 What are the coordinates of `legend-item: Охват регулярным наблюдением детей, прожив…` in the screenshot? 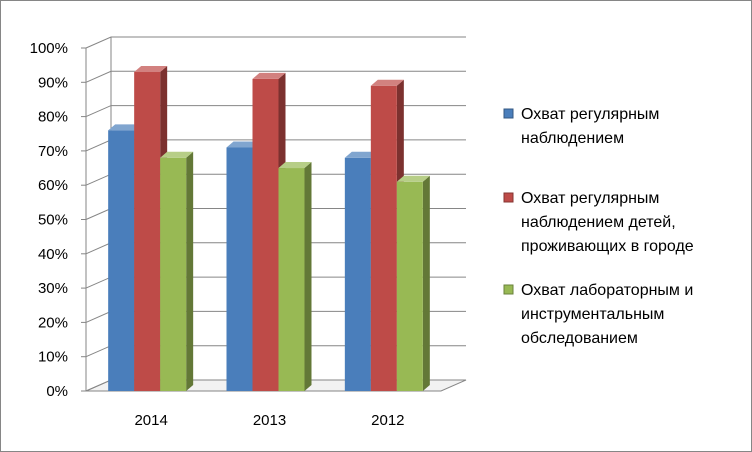 It's located at (598, 222).